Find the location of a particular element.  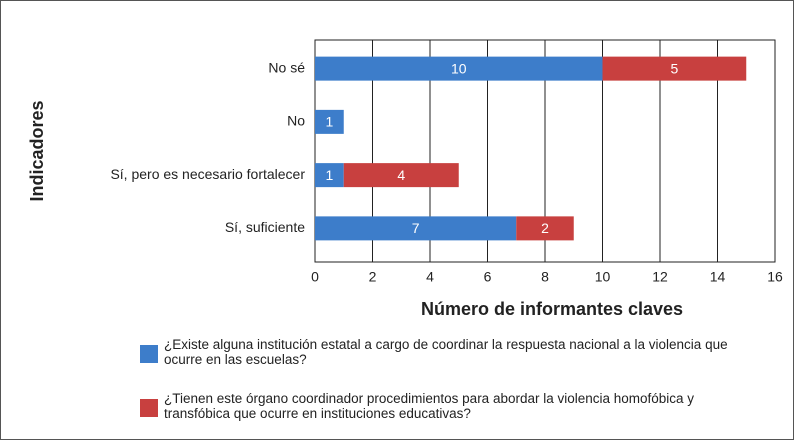

x-axis-label: Número de informantes claves is located at coordinates (552, 309).